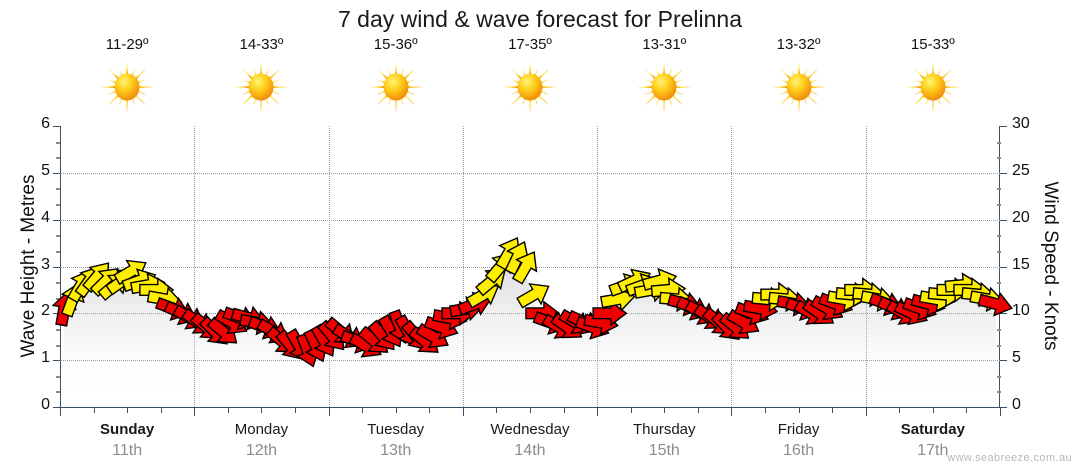 This screenshot has height=475, width=1080. Describe the element at coordinates (1021, 264) in the screenshot. I see `y-axis-right-tick-label: 15` at that location.